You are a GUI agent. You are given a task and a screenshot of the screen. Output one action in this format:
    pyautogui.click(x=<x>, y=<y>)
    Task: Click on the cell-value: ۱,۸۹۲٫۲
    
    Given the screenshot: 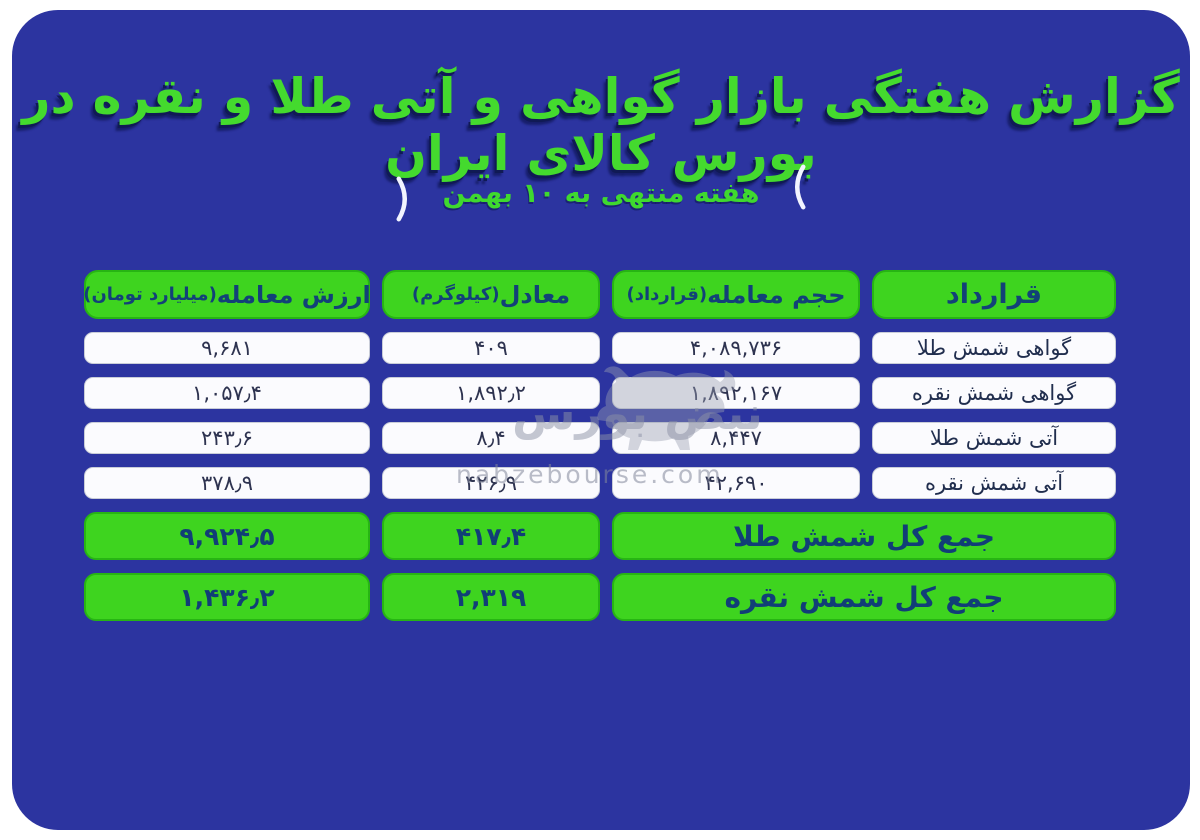 What is the action you would take?
    pyautogui.click(x=491, y=393)
    